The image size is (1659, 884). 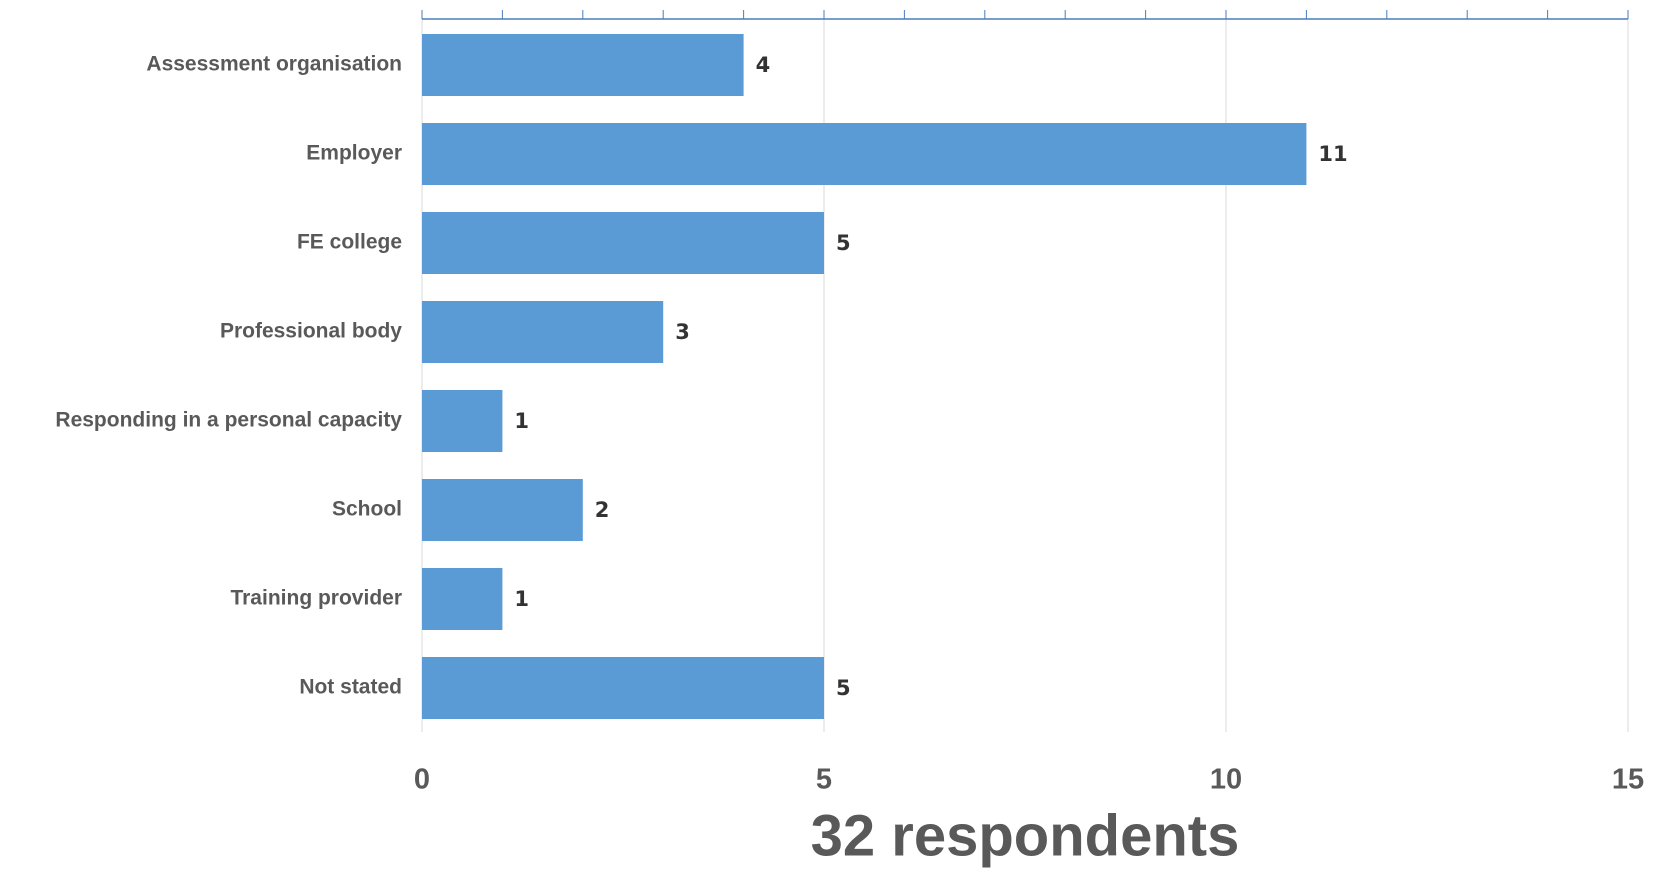 What do you see at coordinates (349, 242) in the screenshot?
I see `y-tick-label: FE college` at bounding box center [349, 242].